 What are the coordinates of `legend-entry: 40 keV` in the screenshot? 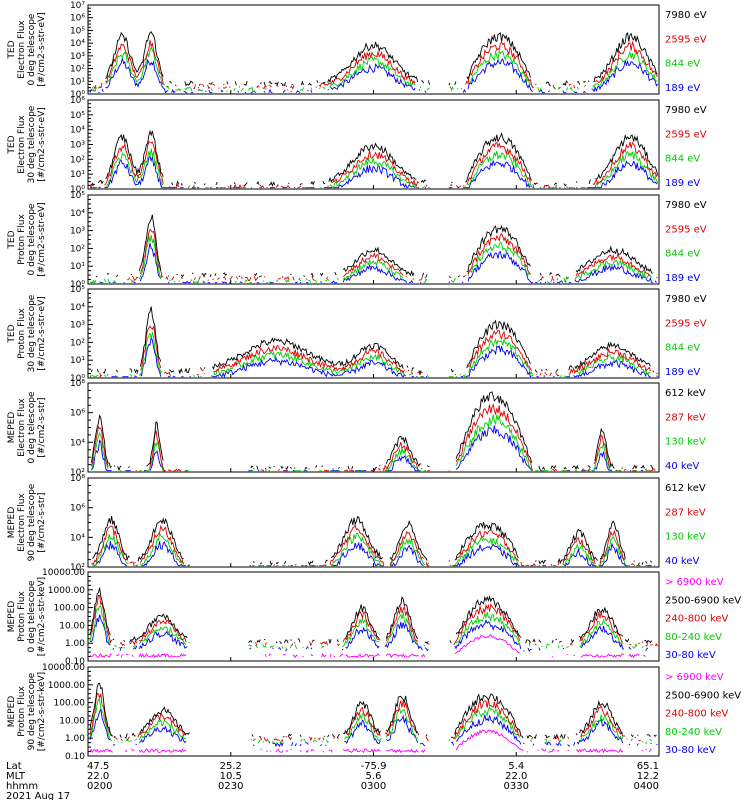 It's located at (682, 561).